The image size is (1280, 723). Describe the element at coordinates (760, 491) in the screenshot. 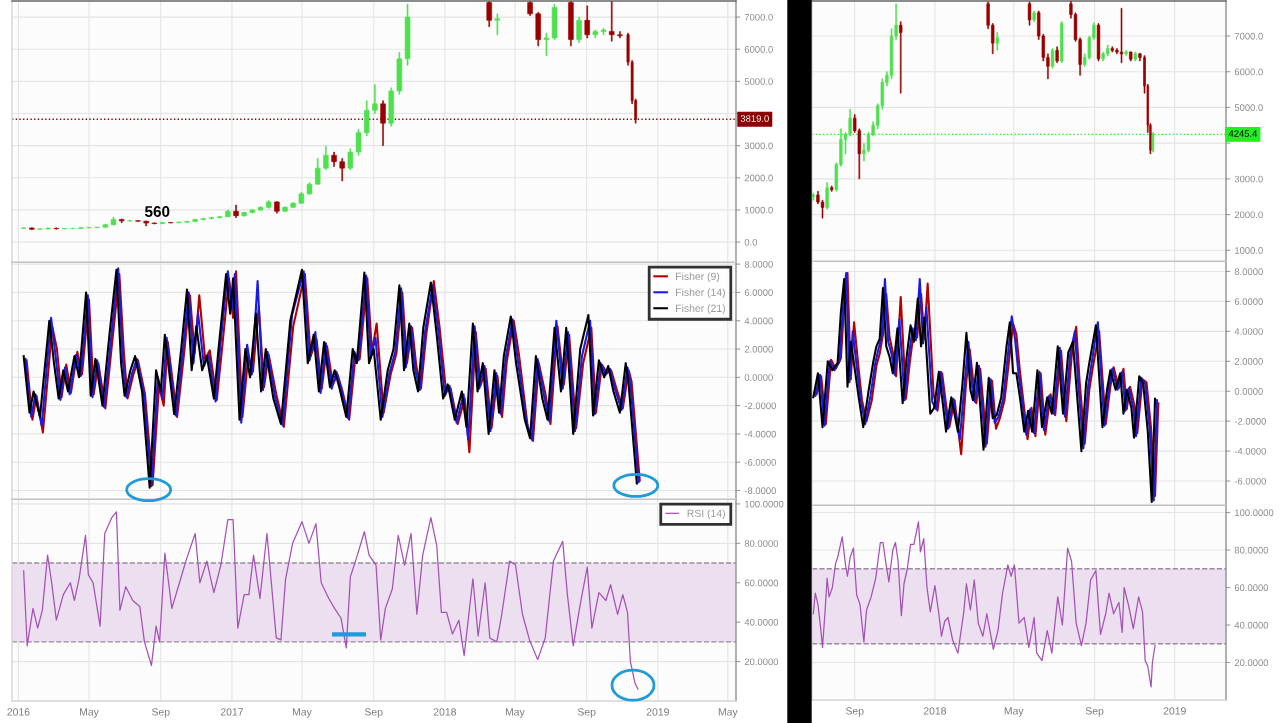

I see `y-tick-label: -8.0000` at that location.